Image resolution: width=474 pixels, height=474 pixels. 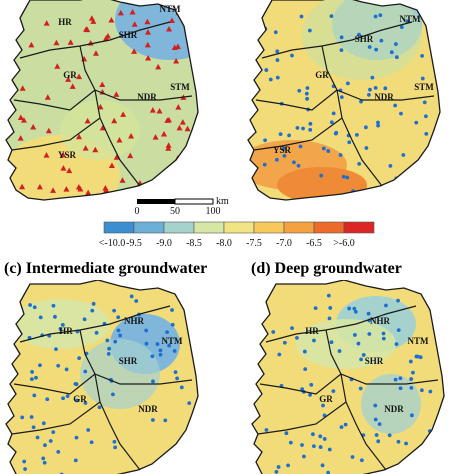 What do you see at coordinates (128, 361) in the screenshot?
I see `region-label-shr: SHR` at bounding box center [128, 361].